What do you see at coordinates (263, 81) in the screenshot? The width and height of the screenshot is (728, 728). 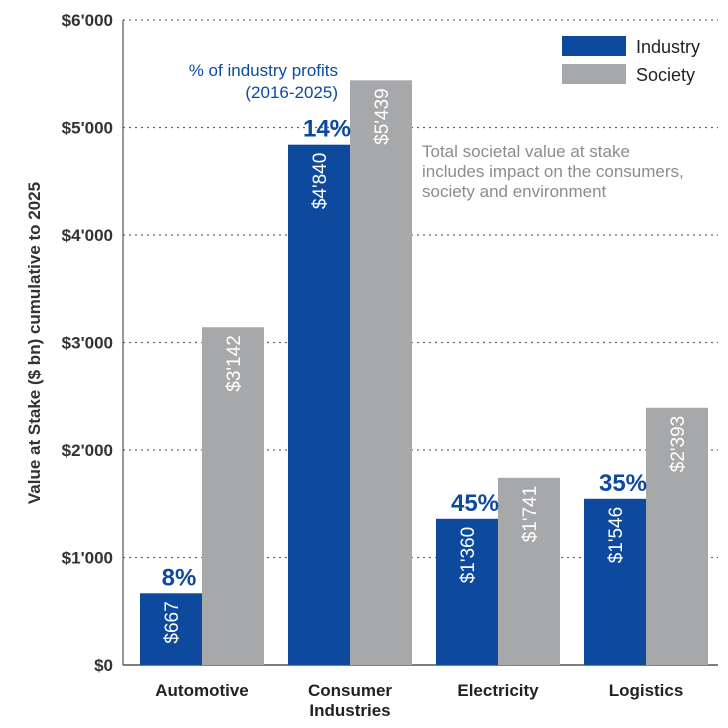 I see `pct-title: % of industry profits (2016-2025)` at bounding box center [263, 81].